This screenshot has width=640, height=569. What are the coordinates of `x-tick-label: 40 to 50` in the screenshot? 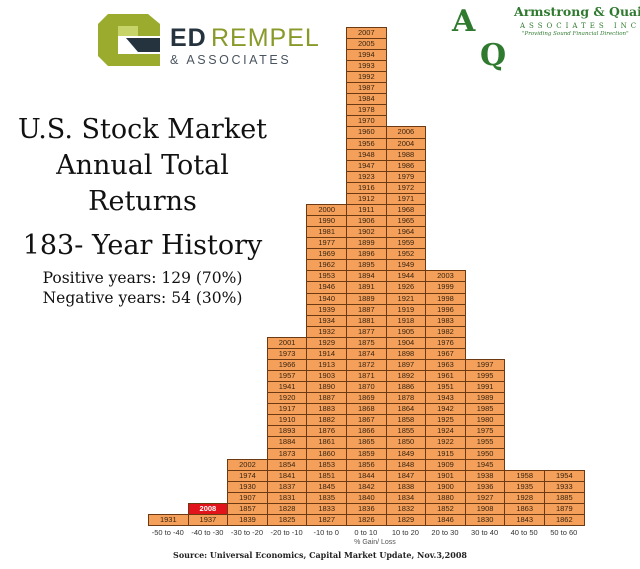 It's located at (524, 532).